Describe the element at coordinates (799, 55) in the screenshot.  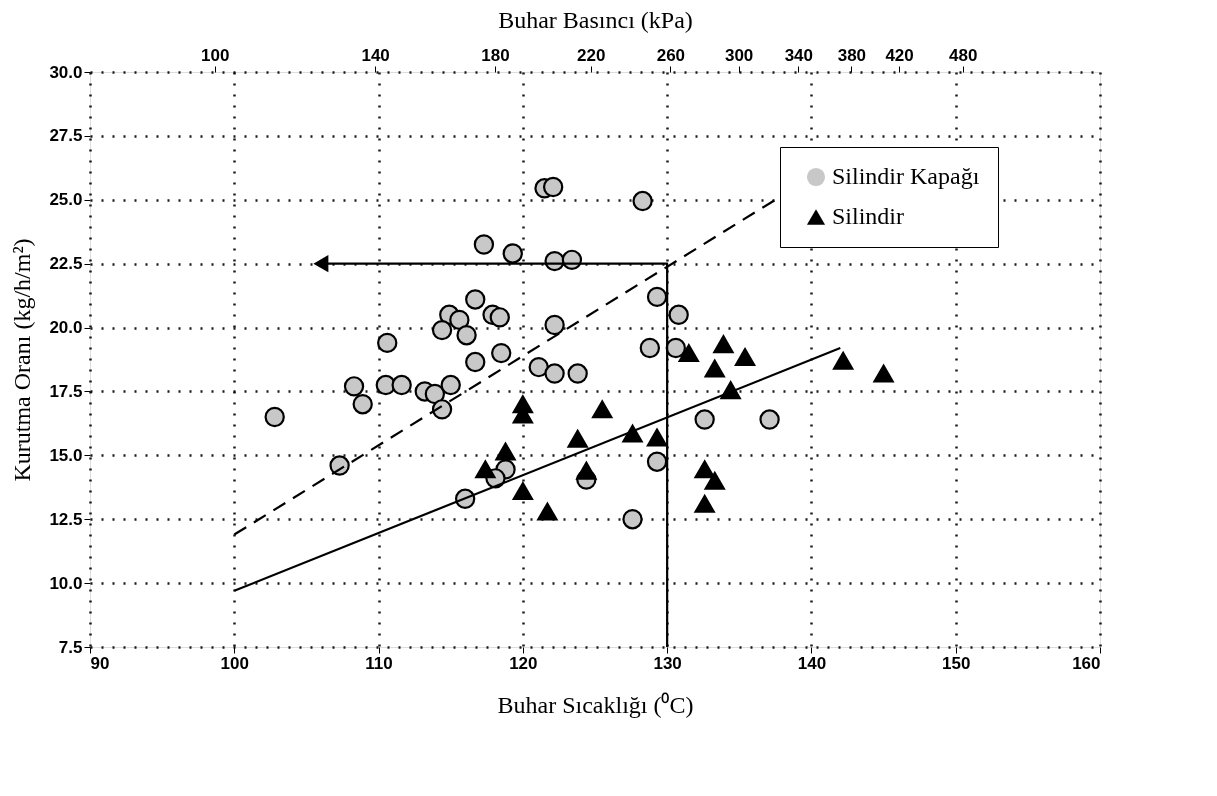
I see `x2-tick-label: 340` at that location.